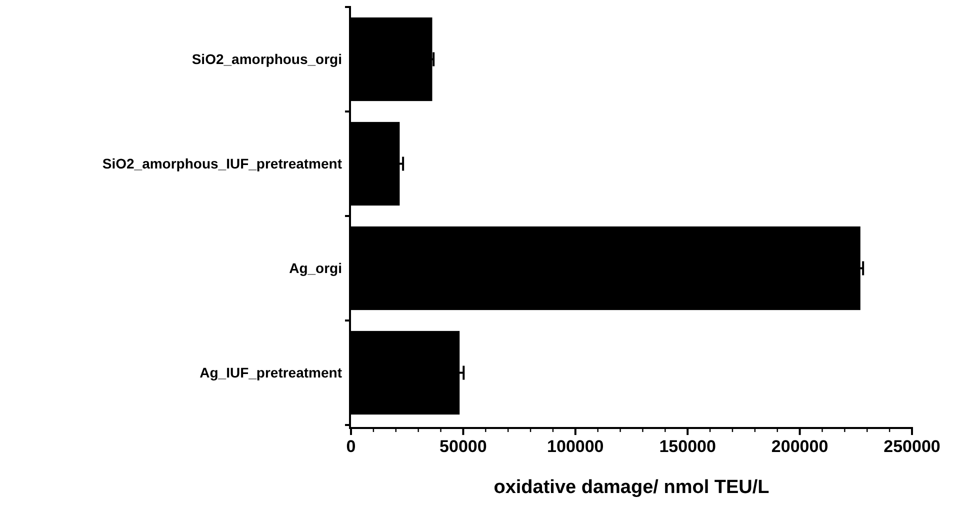  What do you see at coordinates (267, 59) in the screenshot?
I see `y-tick-label: SiO2_amorphous_orgi` at bounding box center [267, 59].